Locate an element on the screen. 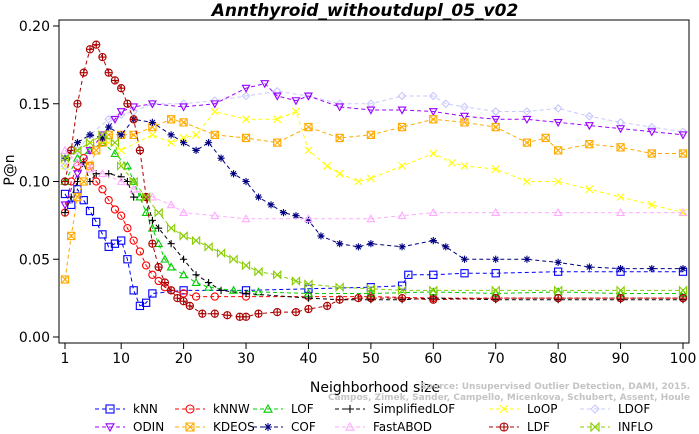 Image resolution: width=699 pixels, height=434 pixels. legend-item: LoOP is located at coordinates (523, 409).